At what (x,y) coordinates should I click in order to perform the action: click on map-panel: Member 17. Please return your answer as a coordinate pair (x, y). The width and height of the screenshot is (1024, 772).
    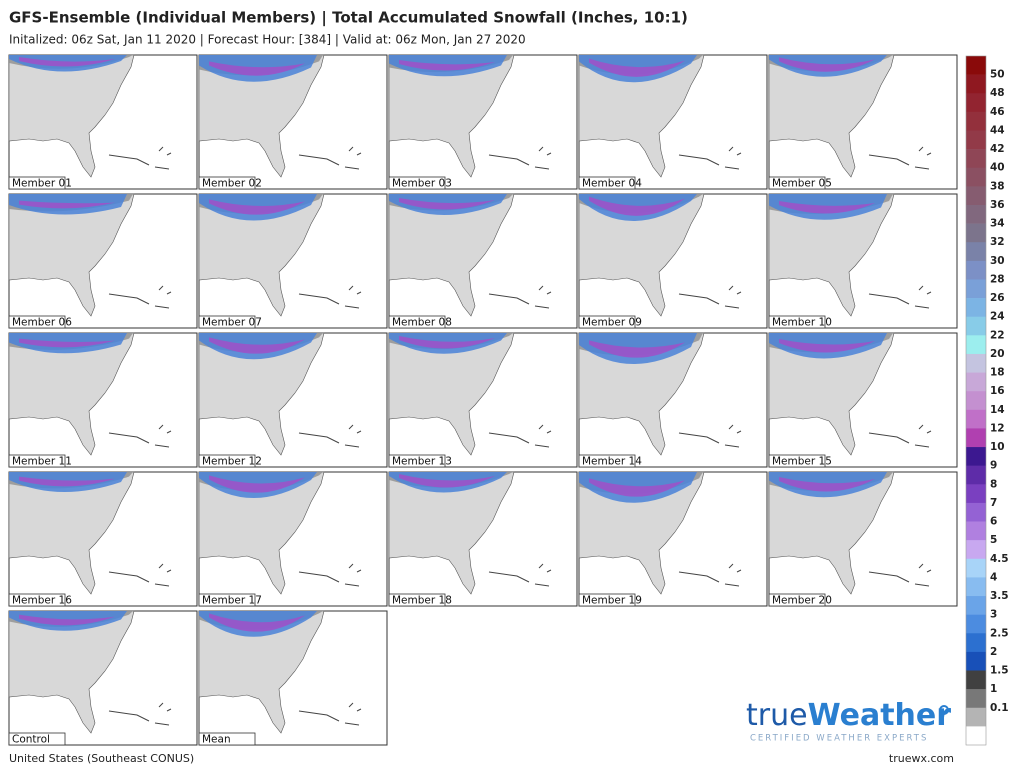
    Looking at the image, I should click on (293, 539).